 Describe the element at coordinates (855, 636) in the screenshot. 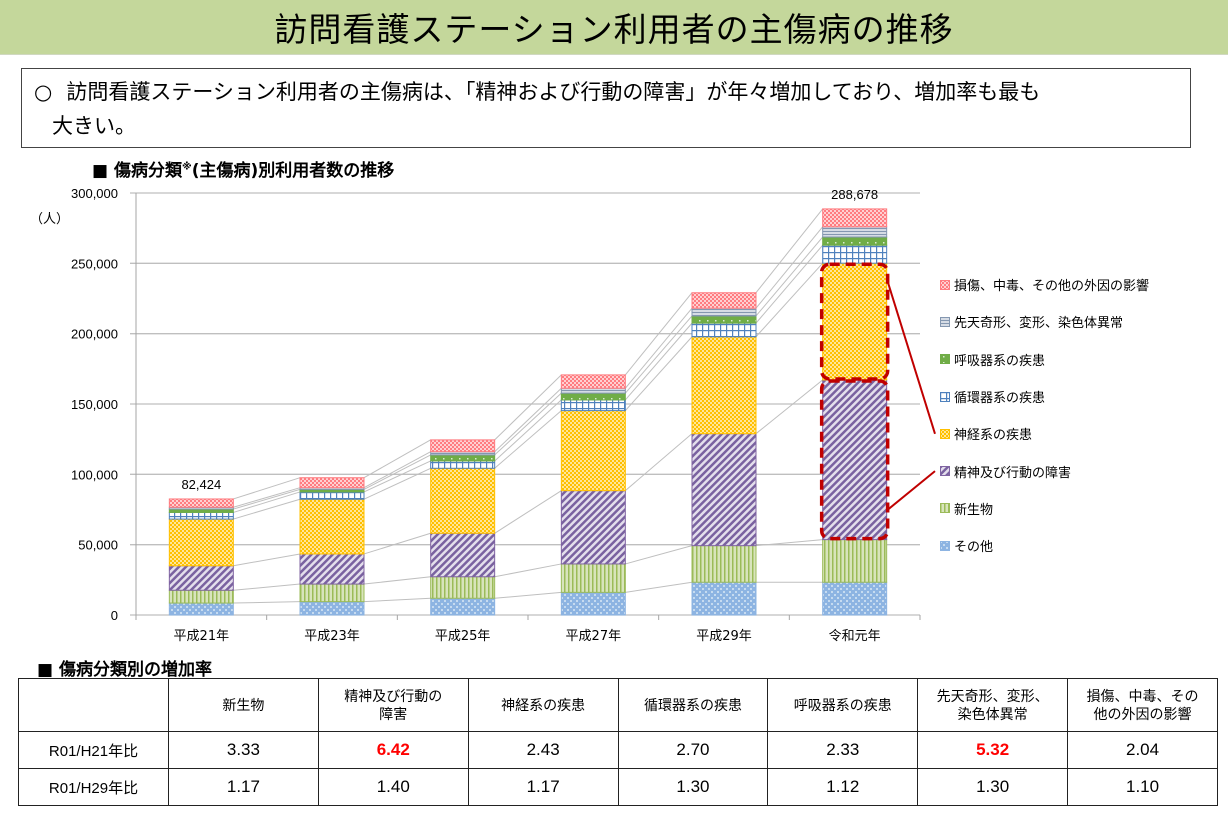

I see `x-tick-label: 令和元年` at that location.